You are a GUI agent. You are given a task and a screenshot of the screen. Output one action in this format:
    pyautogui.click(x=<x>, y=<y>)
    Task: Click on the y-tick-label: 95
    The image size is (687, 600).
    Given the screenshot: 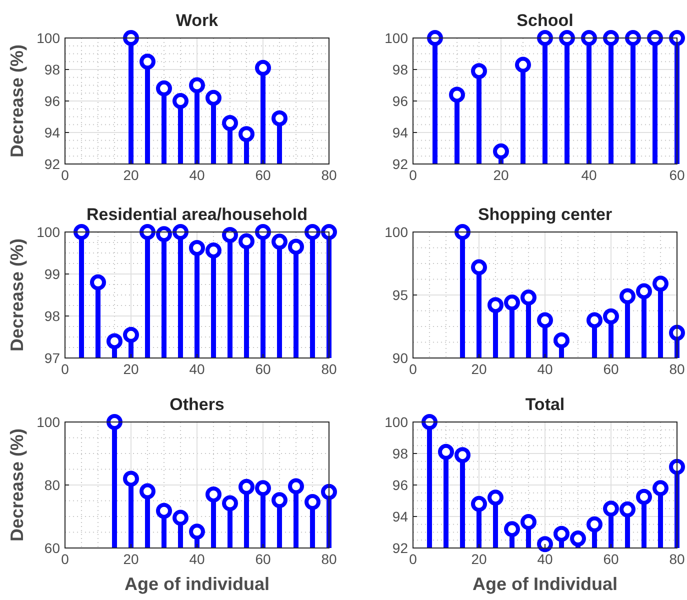 What is the action you would take?
    pyautogui.click(x=400, y=294)
    